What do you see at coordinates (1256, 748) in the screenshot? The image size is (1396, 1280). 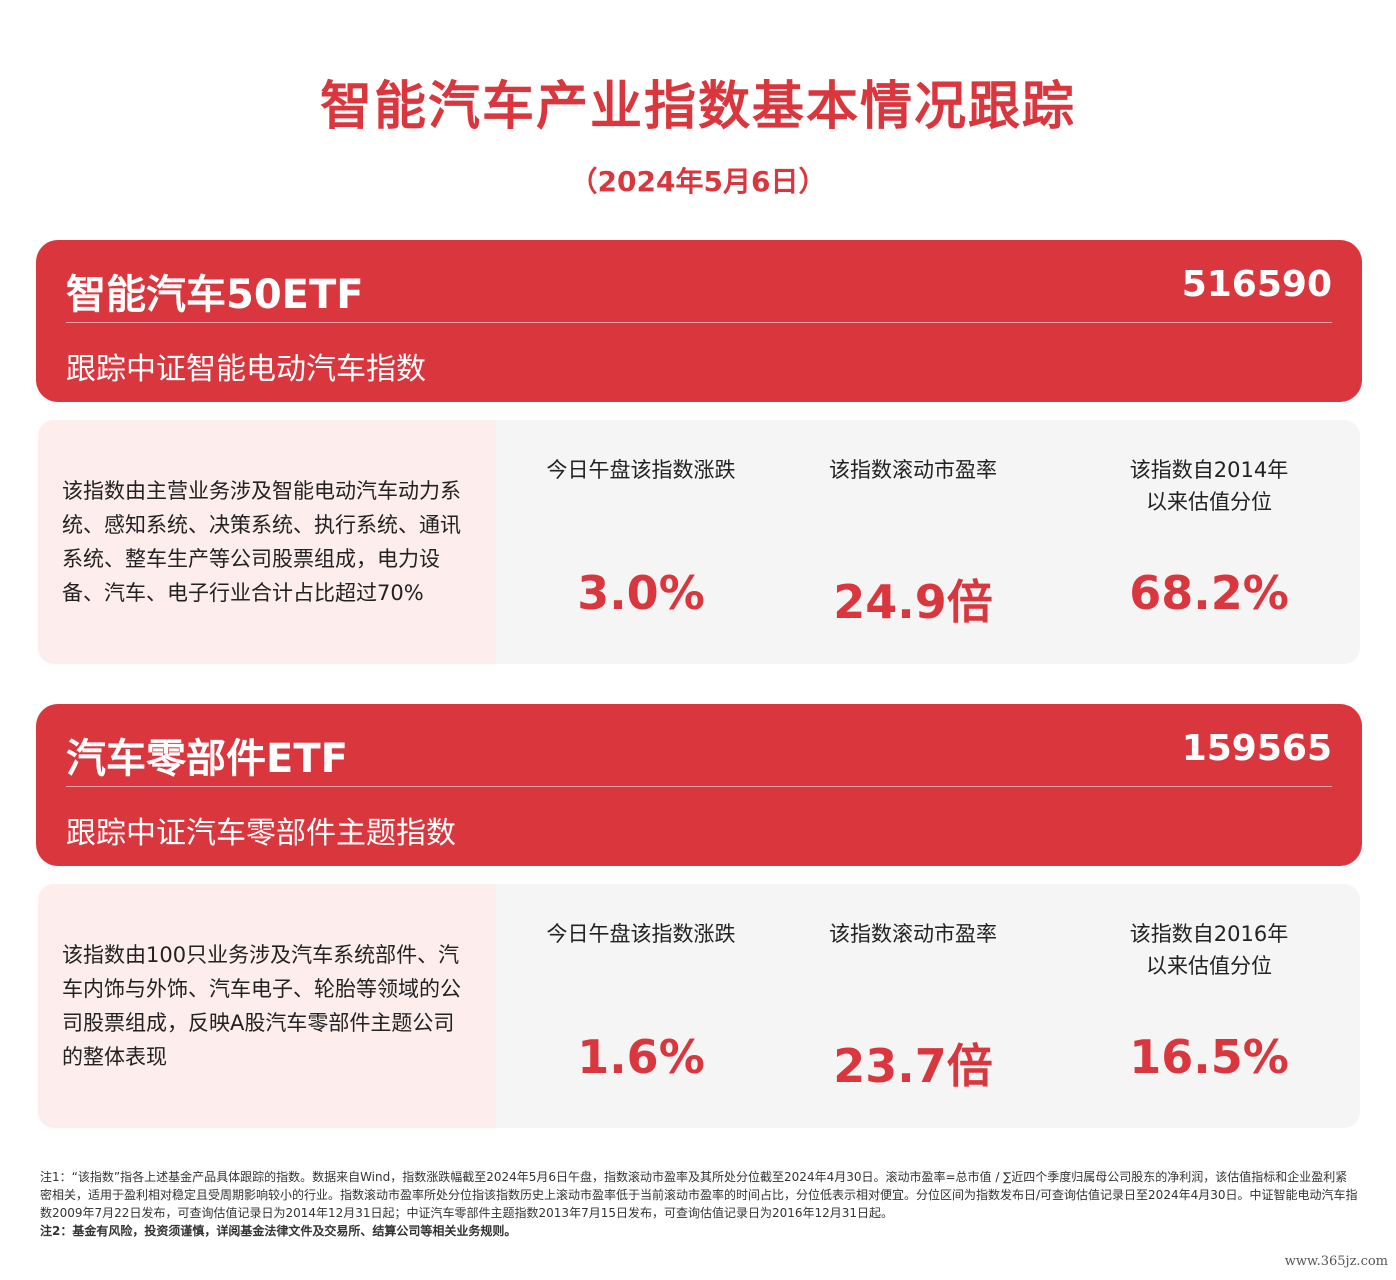 I see `fund-code: 159565` at bounding box center [1256, 748].